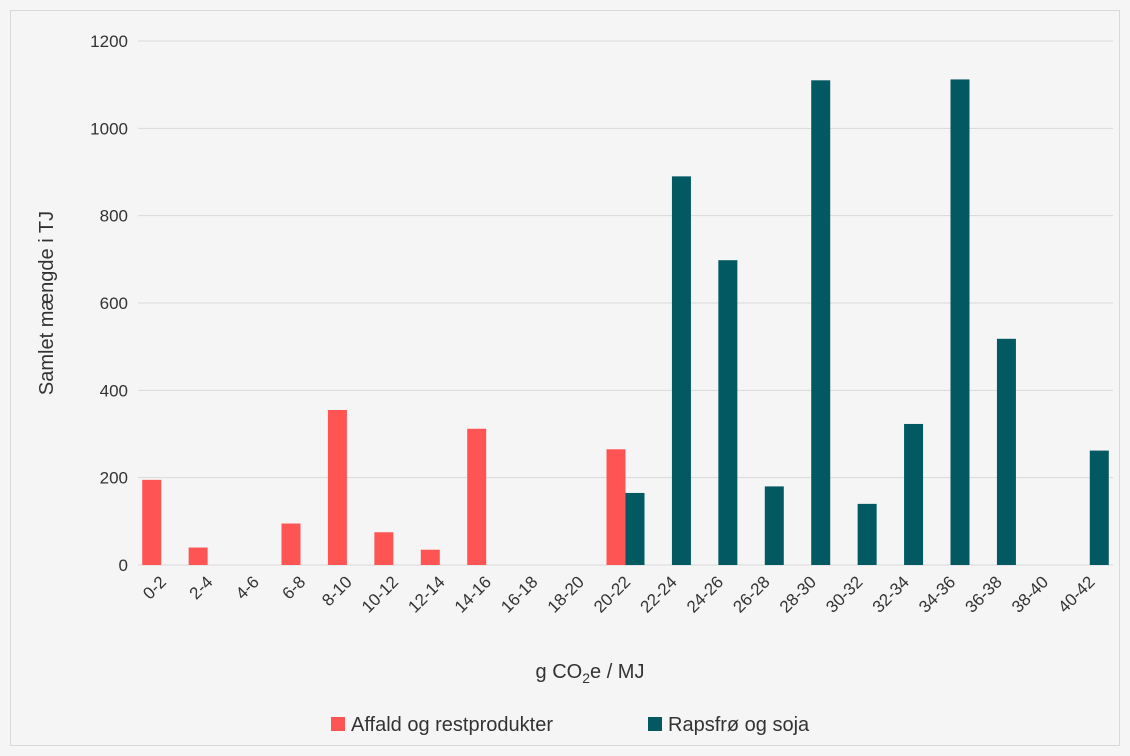 The height and width of the screenshot is (756, 1130). What do you see at coordinates (798, 594) in the screenshot?
I see `x-tick-label: 28-30` at bounding box center [798, 594].